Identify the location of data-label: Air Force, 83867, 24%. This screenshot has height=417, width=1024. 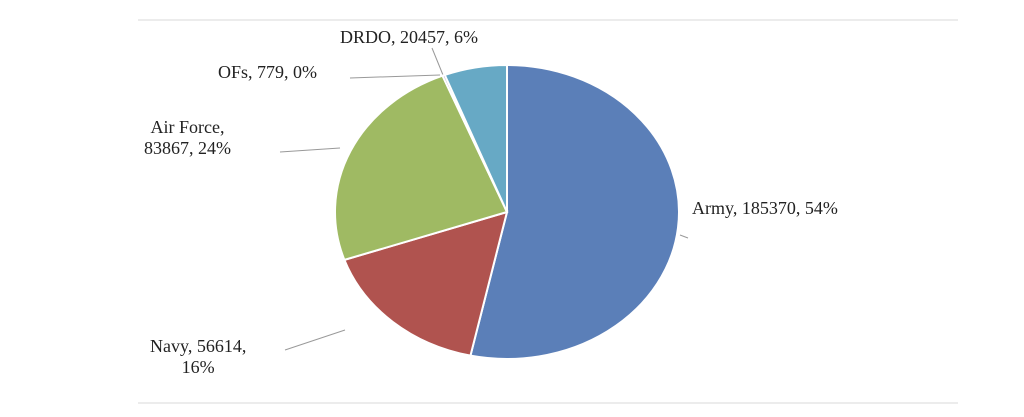
(187, 137).